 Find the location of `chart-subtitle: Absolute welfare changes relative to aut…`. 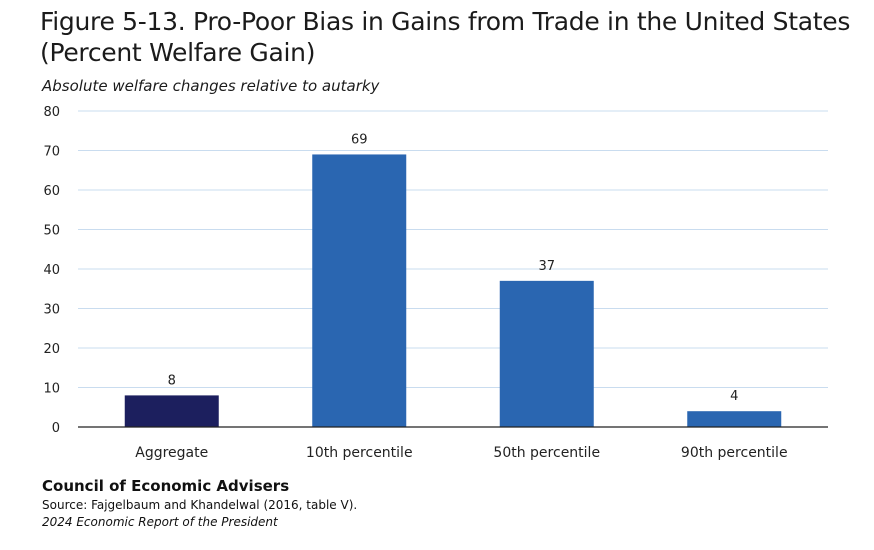

chart-subtitle: Absolute welfare changes relative to aut… is located at coordinates (211, 86).